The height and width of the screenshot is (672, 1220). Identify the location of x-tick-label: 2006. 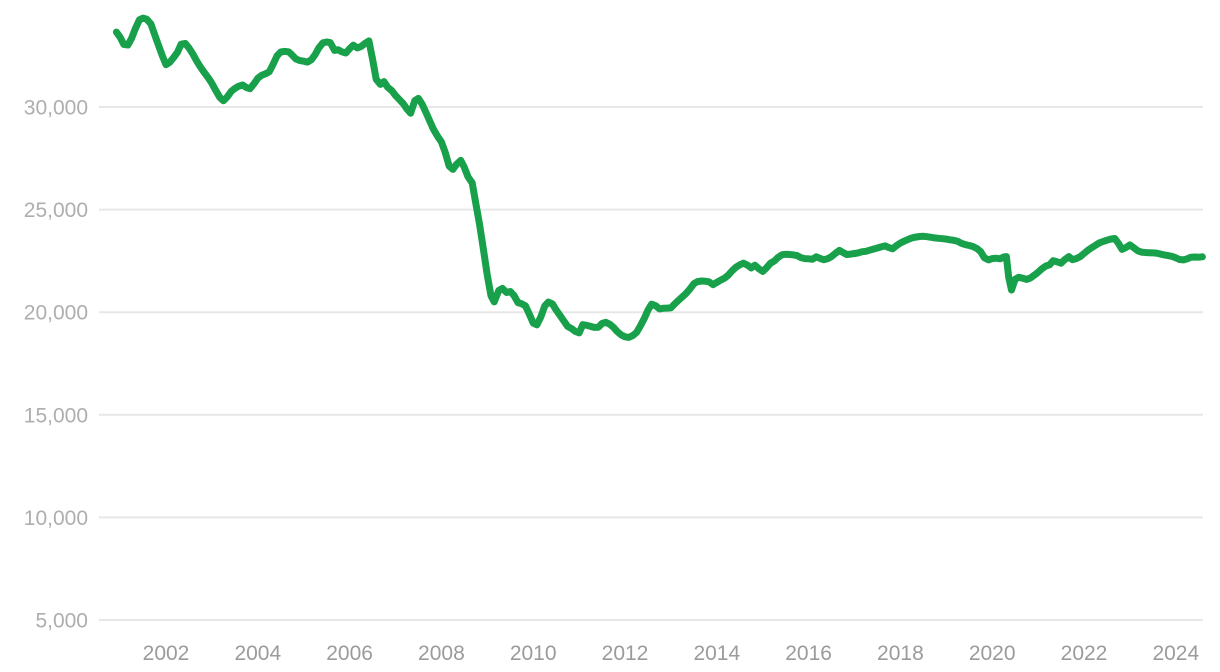
(349, 653).